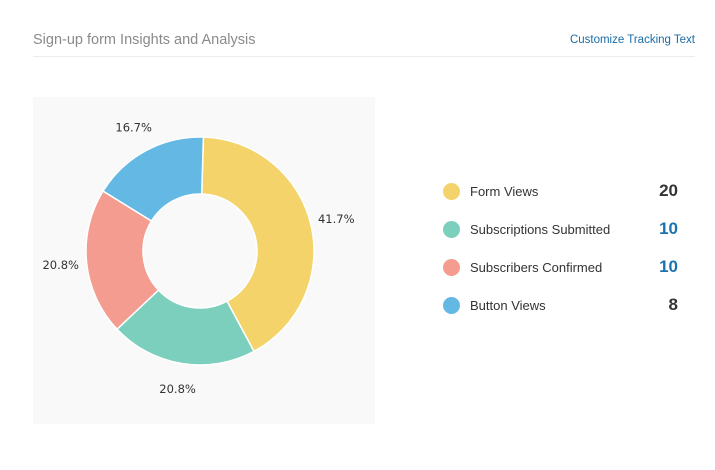 This screenshot has width=715, height=470. I want to click on donut-slice-button-views, so click(153, 179).